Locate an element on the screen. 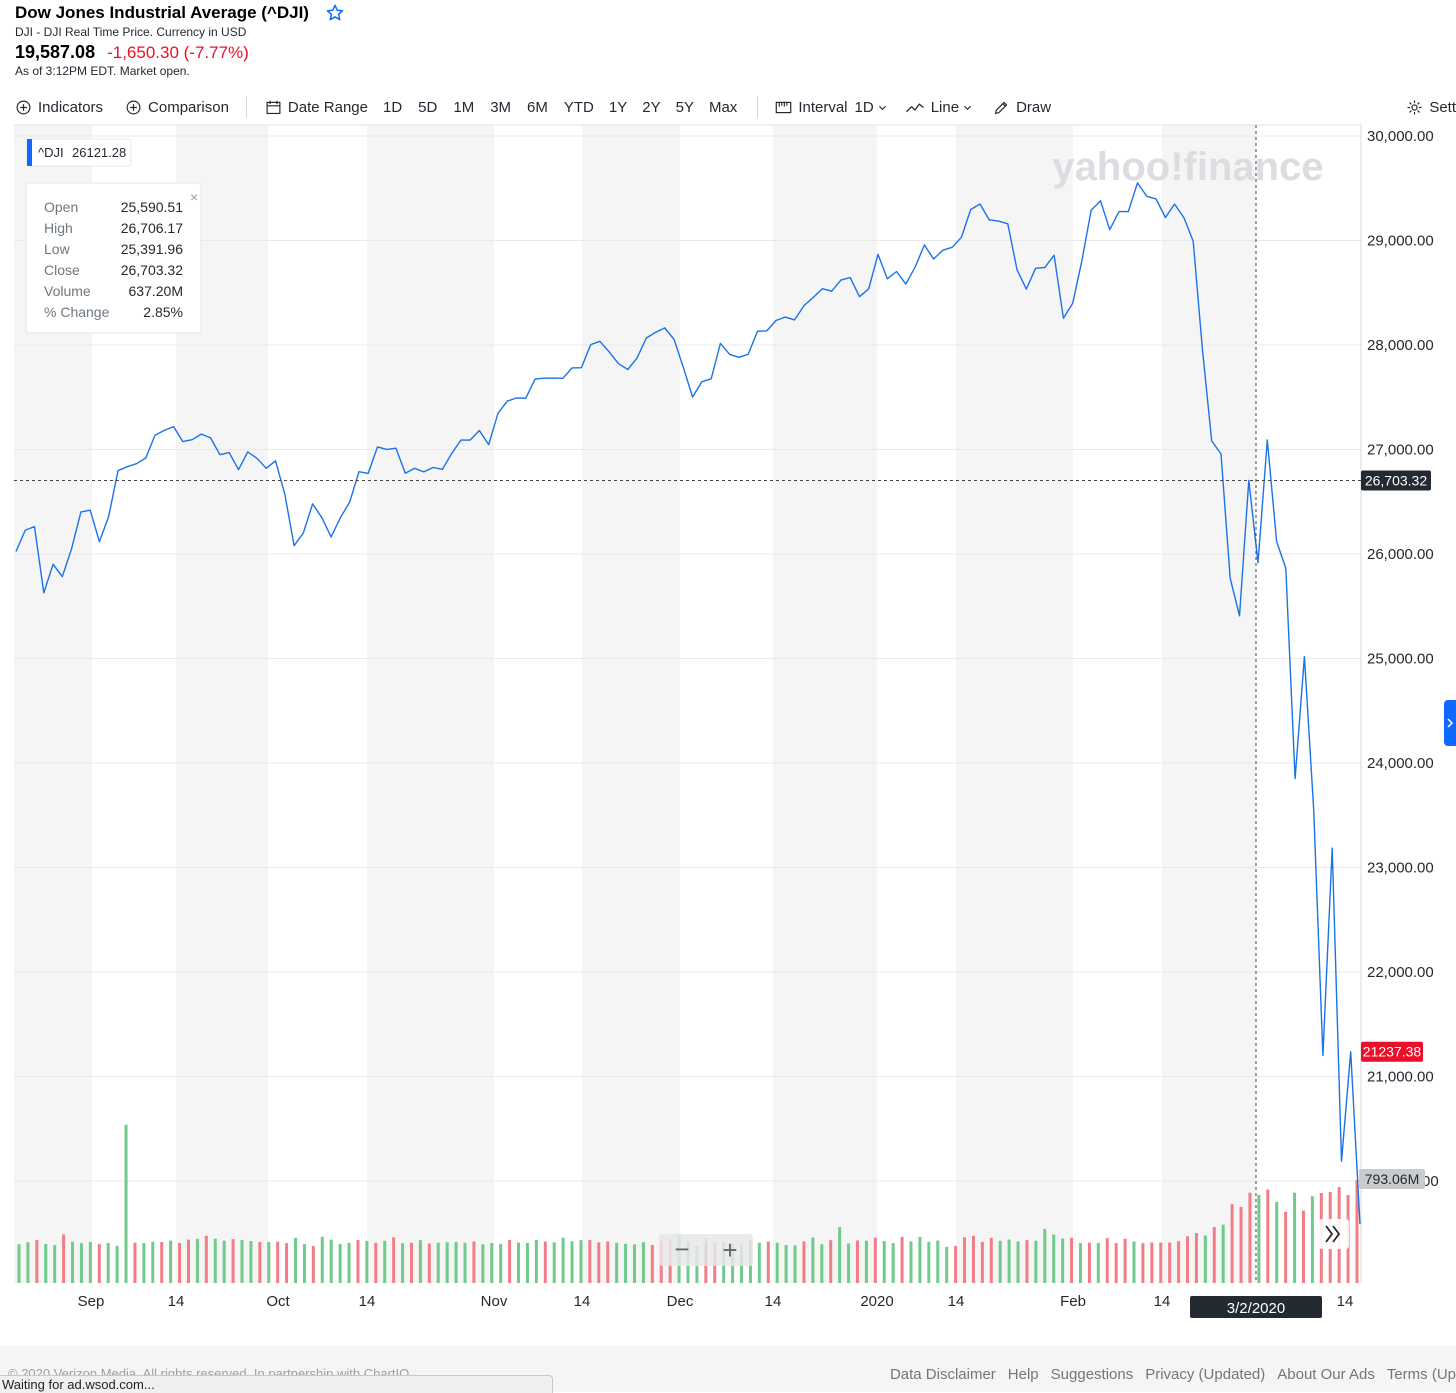 Image resolution: width=1456 pixels, height=1393 pixels. footer-link-help: Help is located at coordinates (1023, 1374).